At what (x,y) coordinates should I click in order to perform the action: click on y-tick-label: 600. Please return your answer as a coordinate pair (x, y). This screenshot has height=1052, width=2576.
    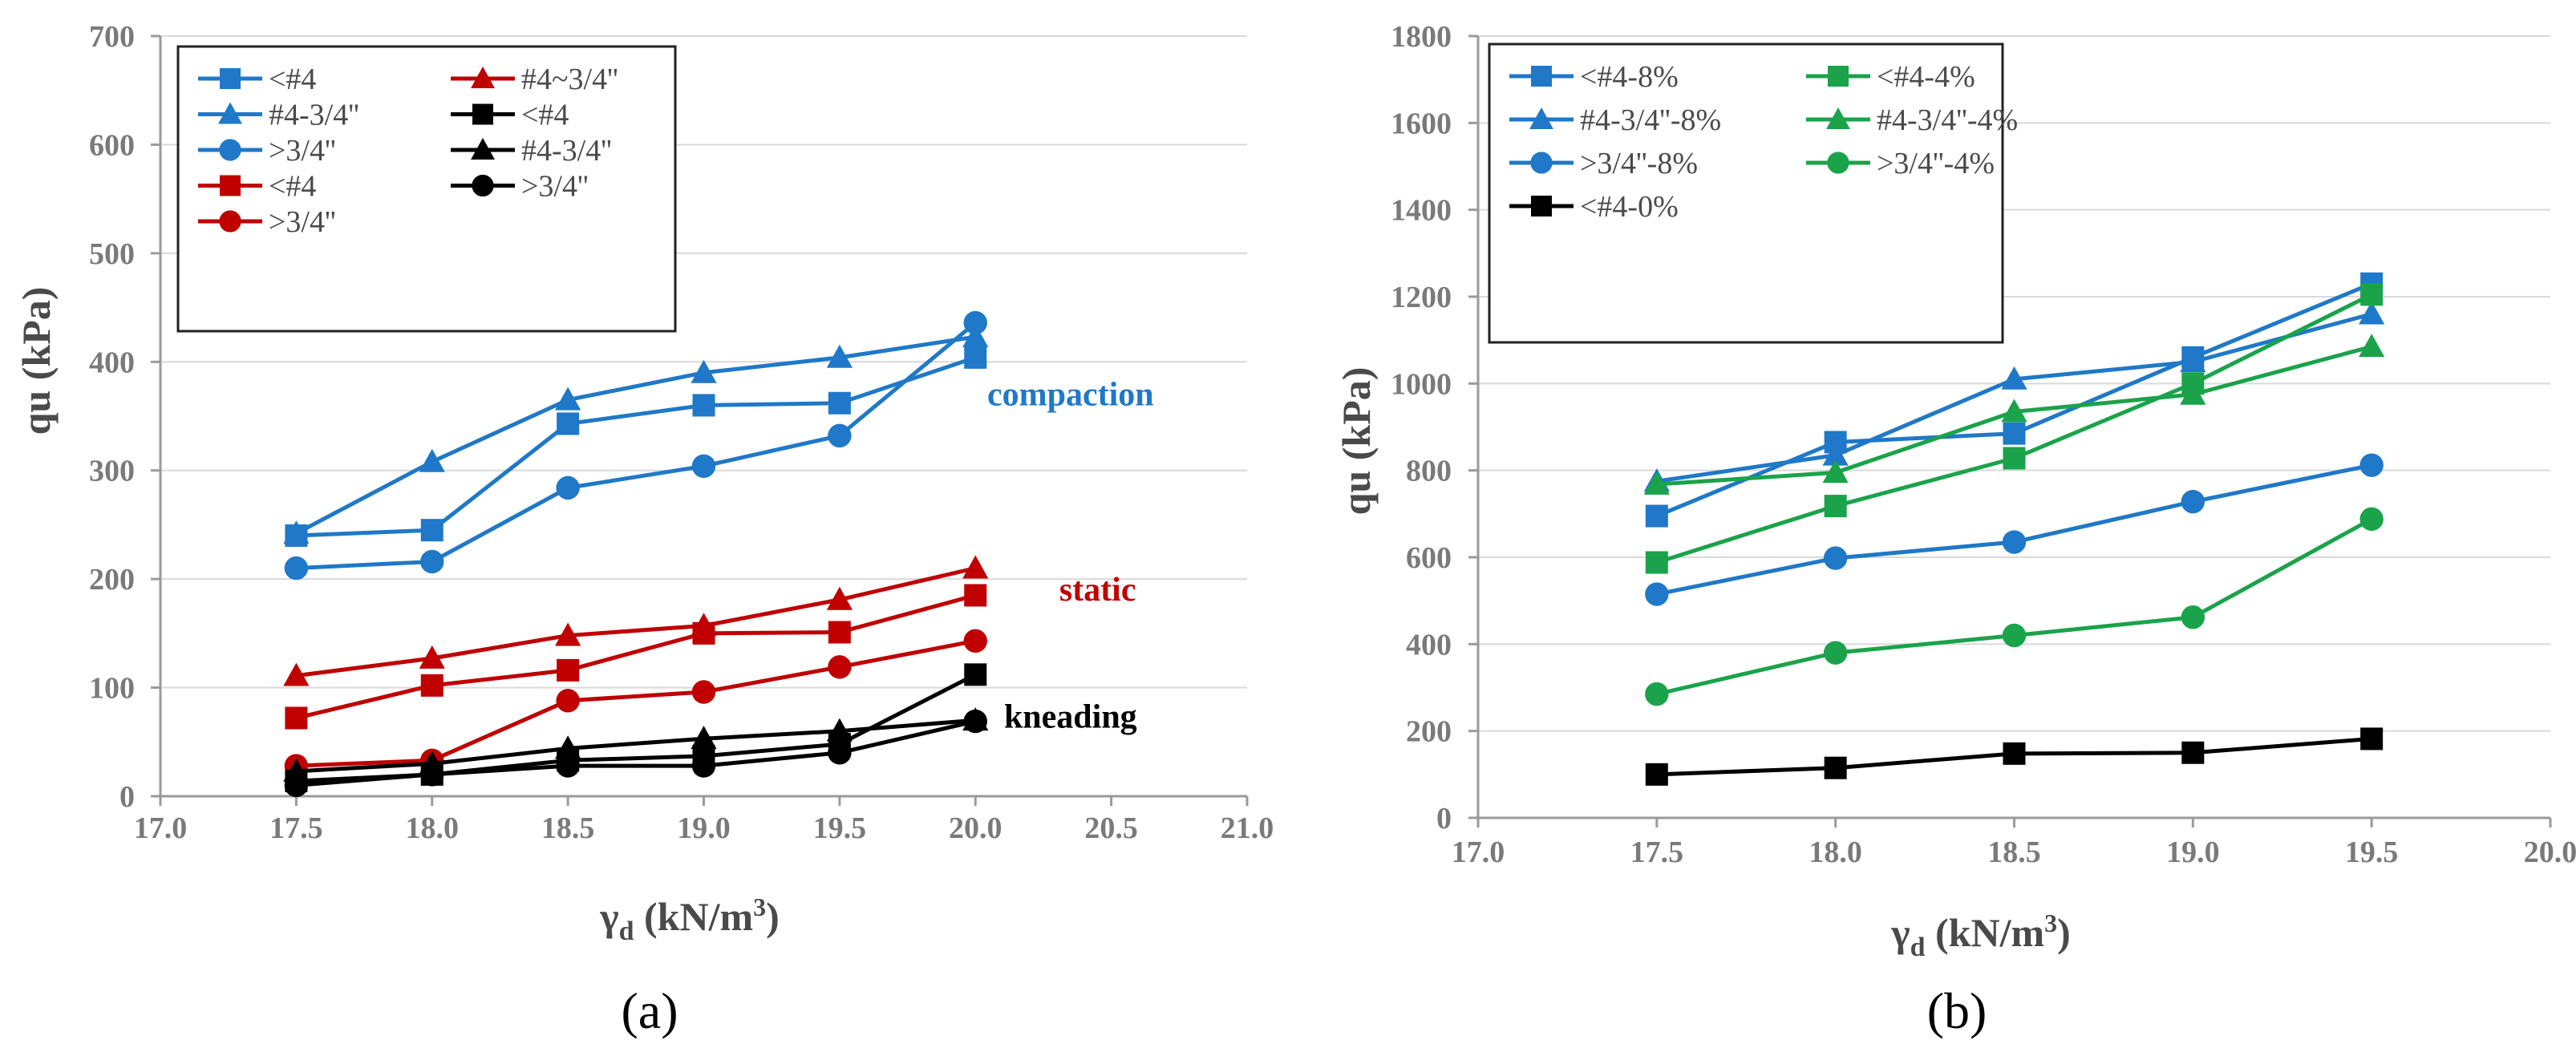
    Looking at the image, I should click on (112, 145).